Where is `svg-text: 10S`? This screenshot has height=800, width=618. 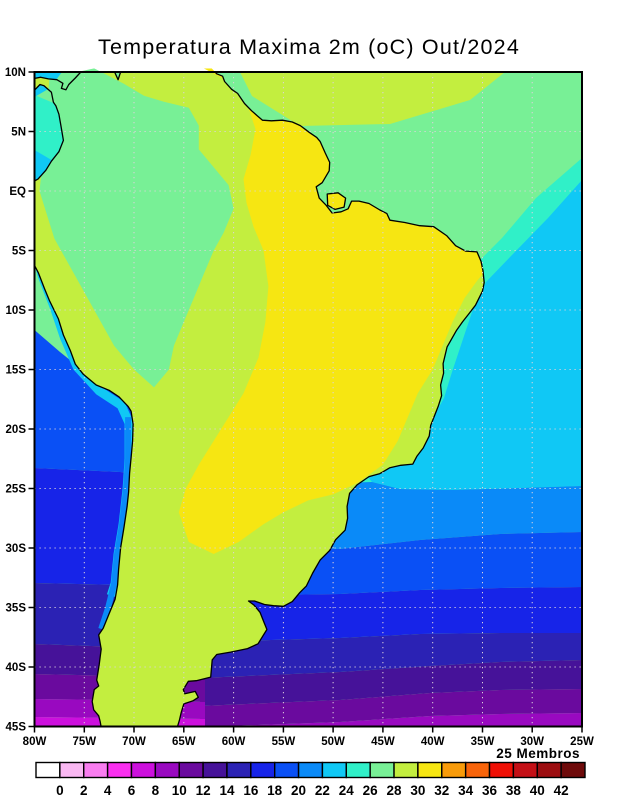 svg-text: 10S is located at coordinates (16, 311).